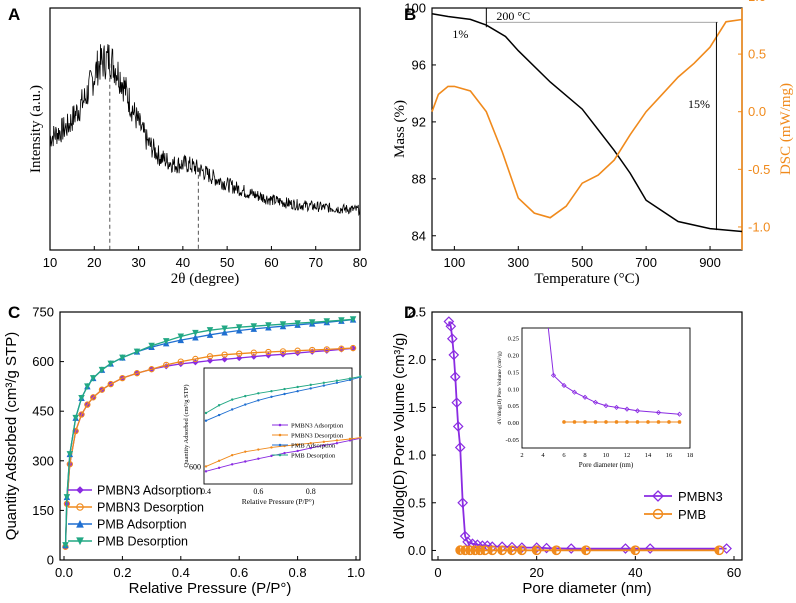  I want to click on inset-c-xlabel: Relative Pressure (P/P°), so click(278, 501).